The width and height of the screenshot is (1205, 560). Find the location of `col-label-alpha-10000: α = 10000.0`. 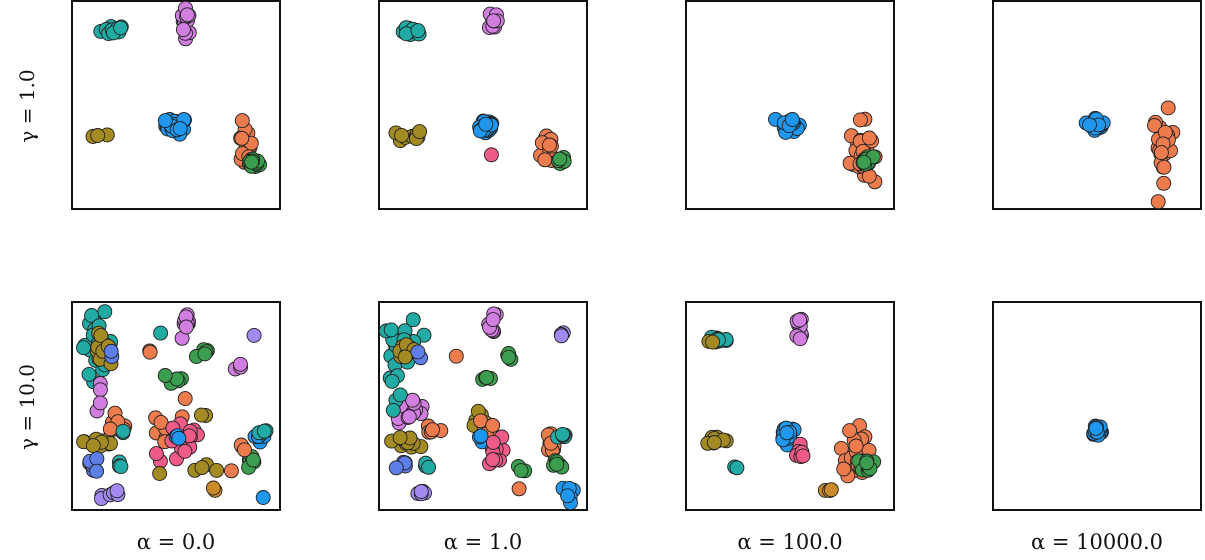

col-label-alpha-10000: α = 10000.0 is located at coordinates (1097, 542).